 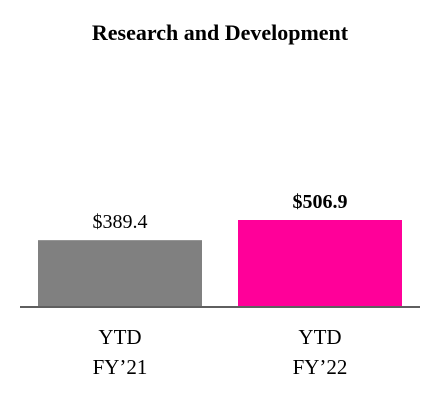 I want to click on category-labels-layer: YTD FY’21 YTD FY’22, so click(x=220, y=352).